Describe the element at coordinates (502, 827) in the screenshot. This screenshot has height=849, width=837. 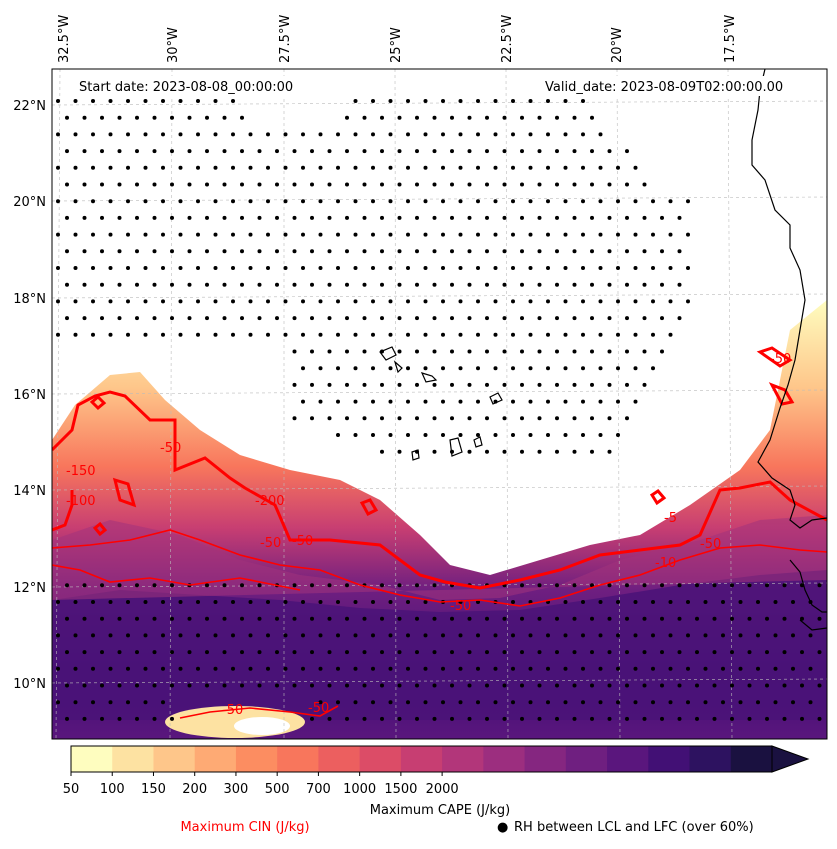
I see `rh-legend-marker: ●` at that location.